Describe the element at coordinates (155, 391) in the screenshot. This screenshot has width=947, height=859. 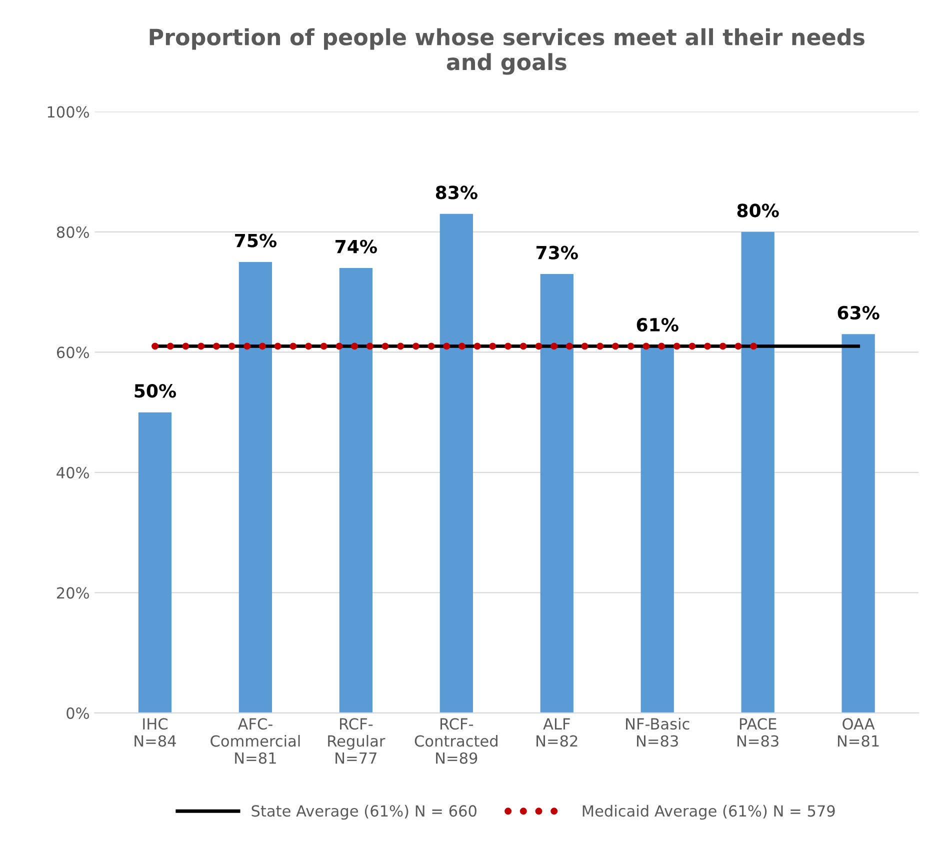
I see `data-label: 50%` at that location.